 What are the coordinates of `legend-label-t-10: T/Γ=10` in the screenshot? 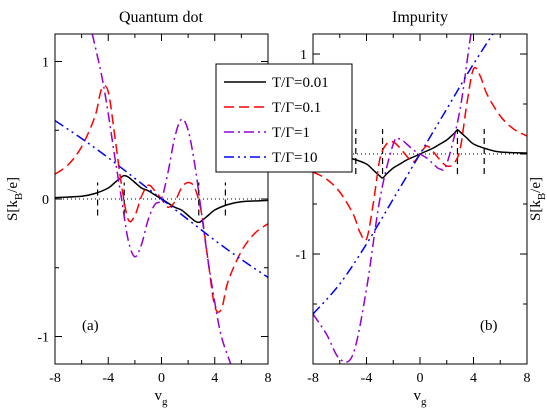 It's located at (294, 158).